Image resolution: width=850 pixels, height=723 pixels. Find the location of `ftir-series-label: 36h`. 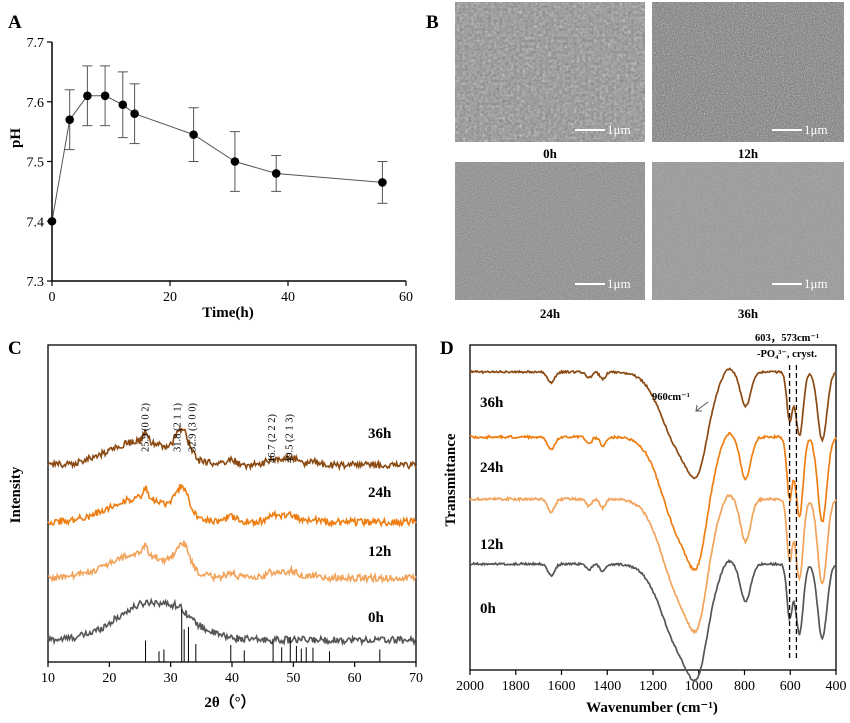

ftir-series-label: 36h is located at coordinates (492, 403).